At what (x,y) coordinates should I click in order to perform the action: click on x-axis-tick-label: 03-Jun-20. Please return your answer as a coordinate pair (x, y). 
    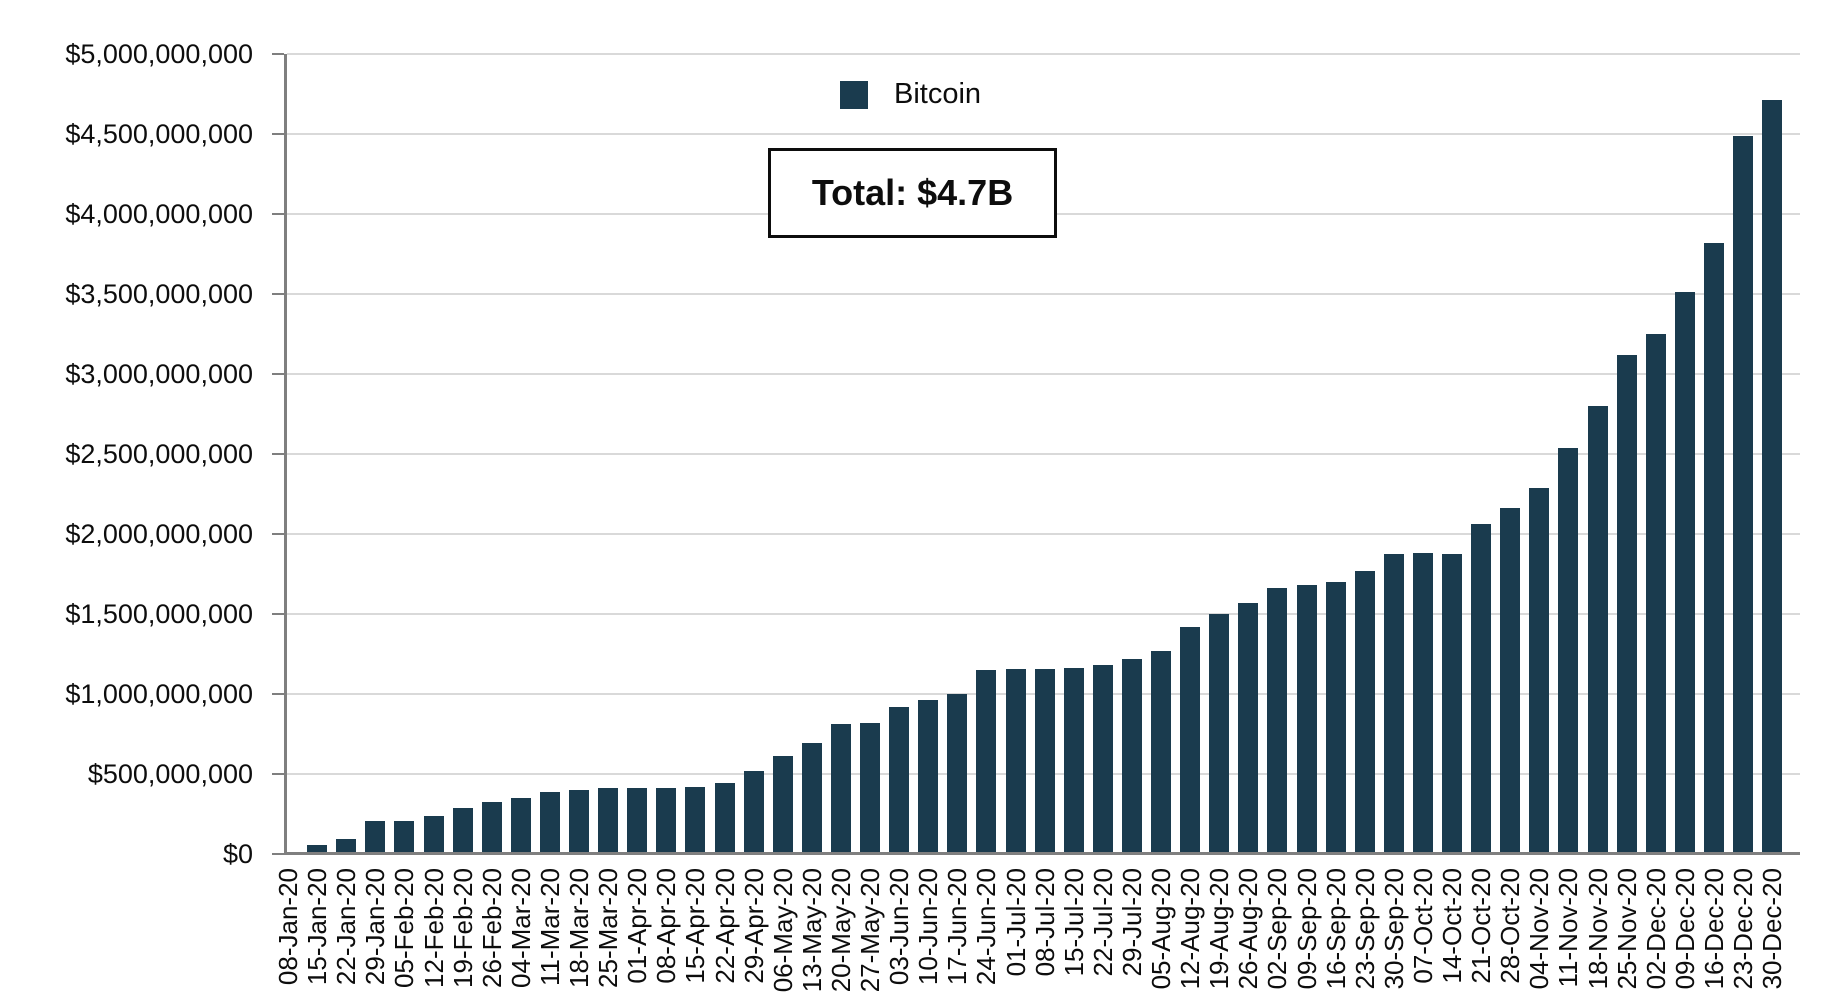
    Looking at the image, I should click on (899, 927).